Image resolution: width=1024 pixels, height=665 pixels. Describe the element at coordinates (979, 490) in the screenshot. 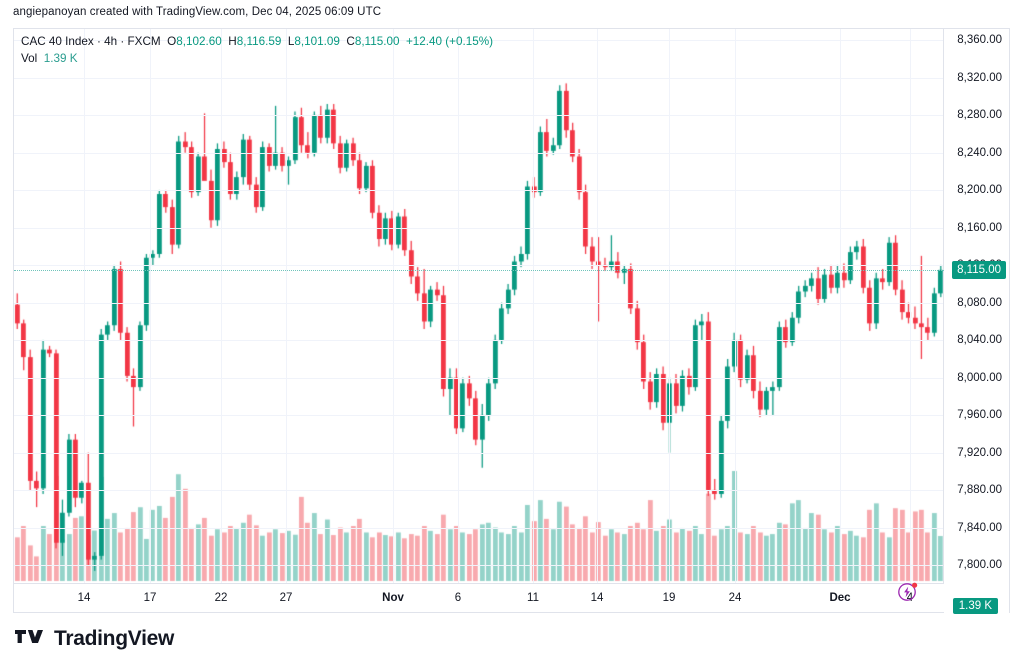

I see `price-axis-label: 7,880.00` at that location.